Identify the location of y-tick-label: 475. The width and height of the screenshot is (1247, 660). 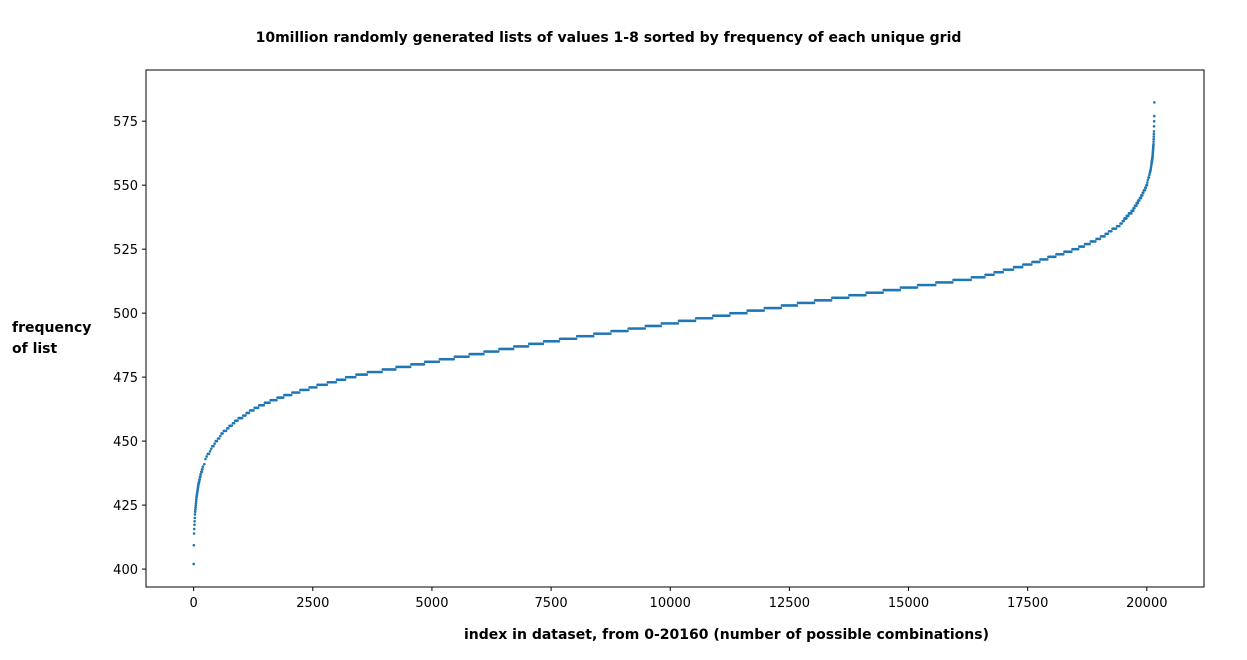
(125, 378).